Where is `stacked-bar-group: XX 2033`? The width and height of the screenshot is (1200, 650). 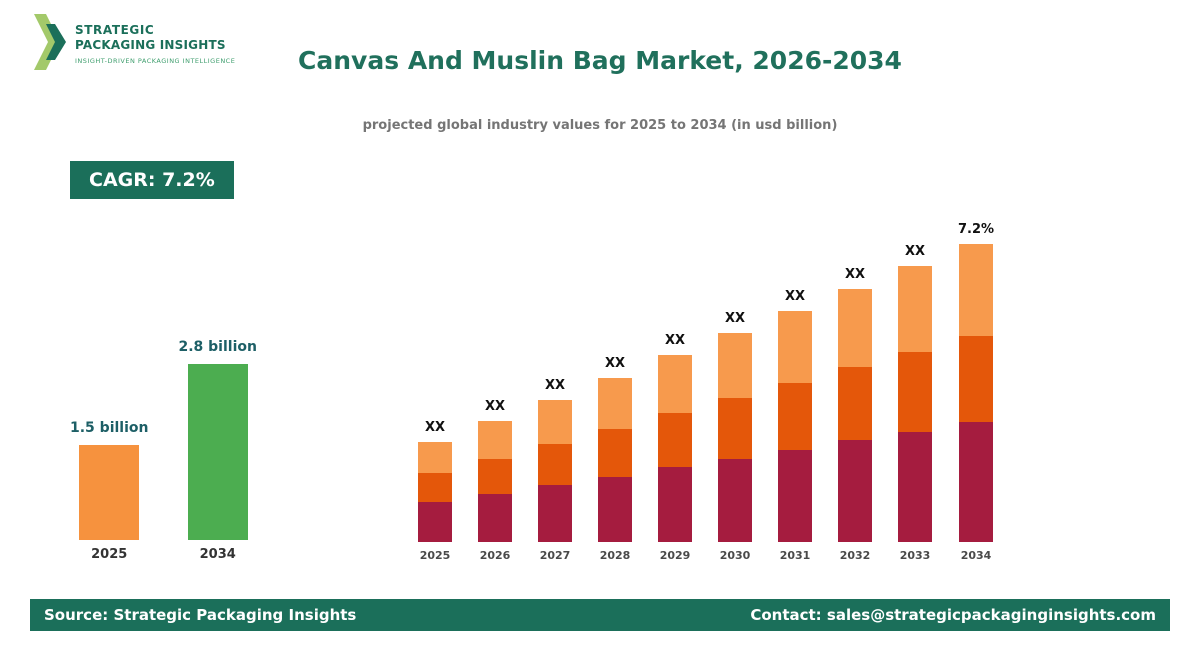 stacked-bar-group: XX 2033 is located at coordinates (915, 403).